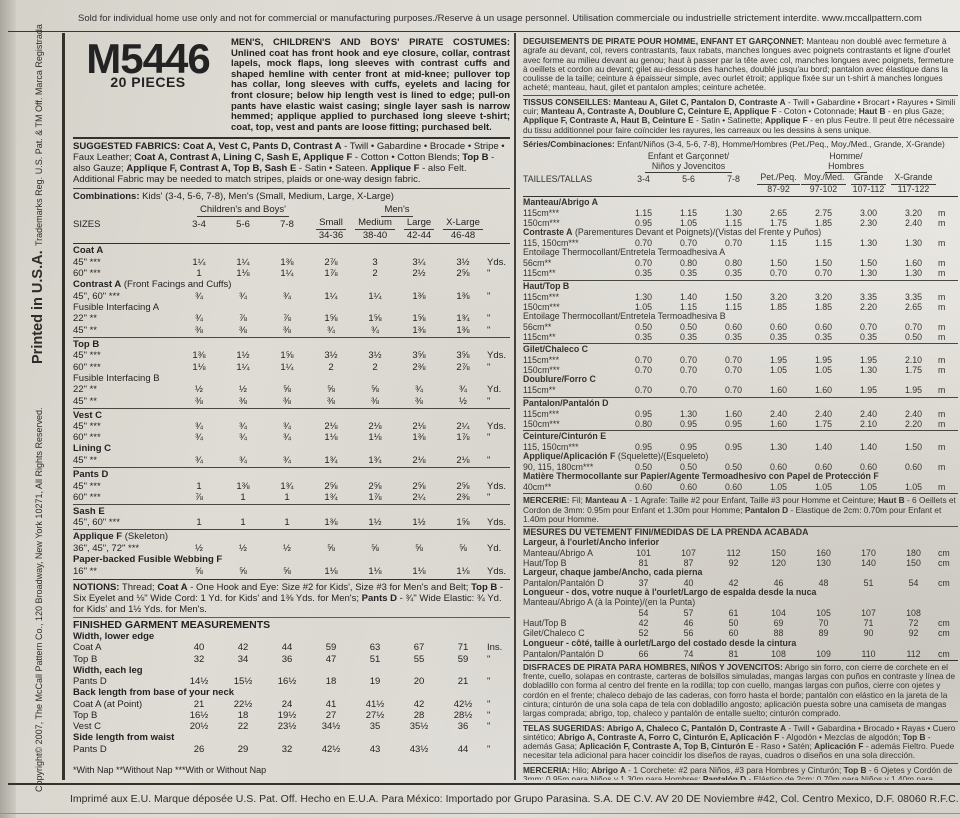 Image resolution: width=960 pixels, height=818 pixels. Describe the element at coordinates (291, 307) in the screenshot. I see `table-section-label: Fusible Interfacing A` at that location.